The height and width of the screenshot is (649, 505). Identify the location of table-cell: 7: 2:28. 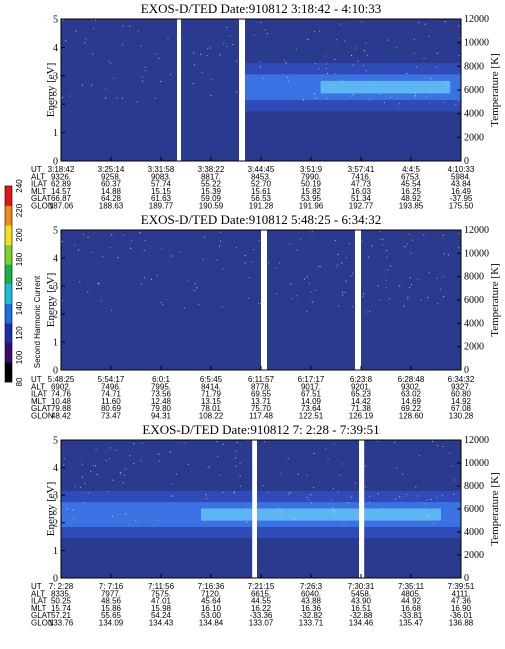
(61, 586).